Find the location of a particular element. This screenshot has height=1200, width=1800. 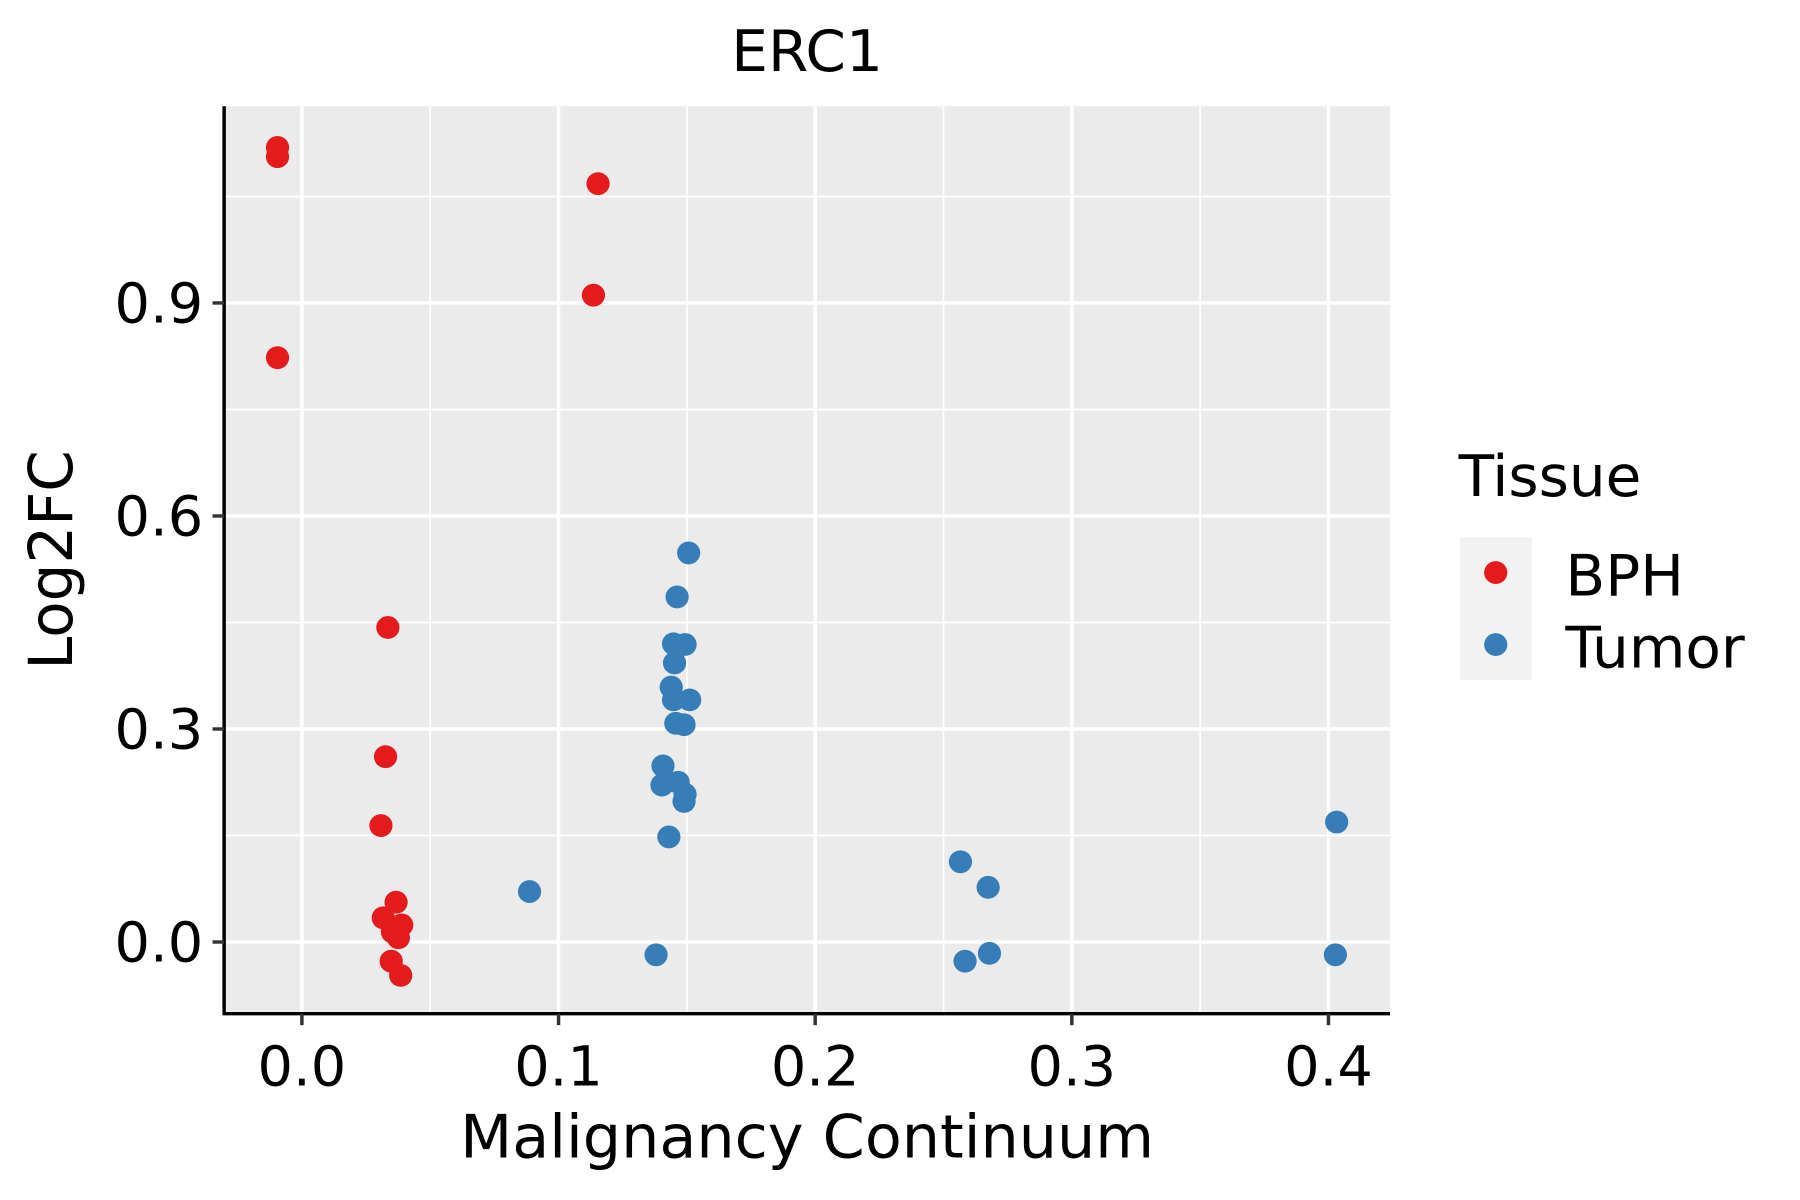

legend-label-bph: BPH is located at coordinates (1624, 576).